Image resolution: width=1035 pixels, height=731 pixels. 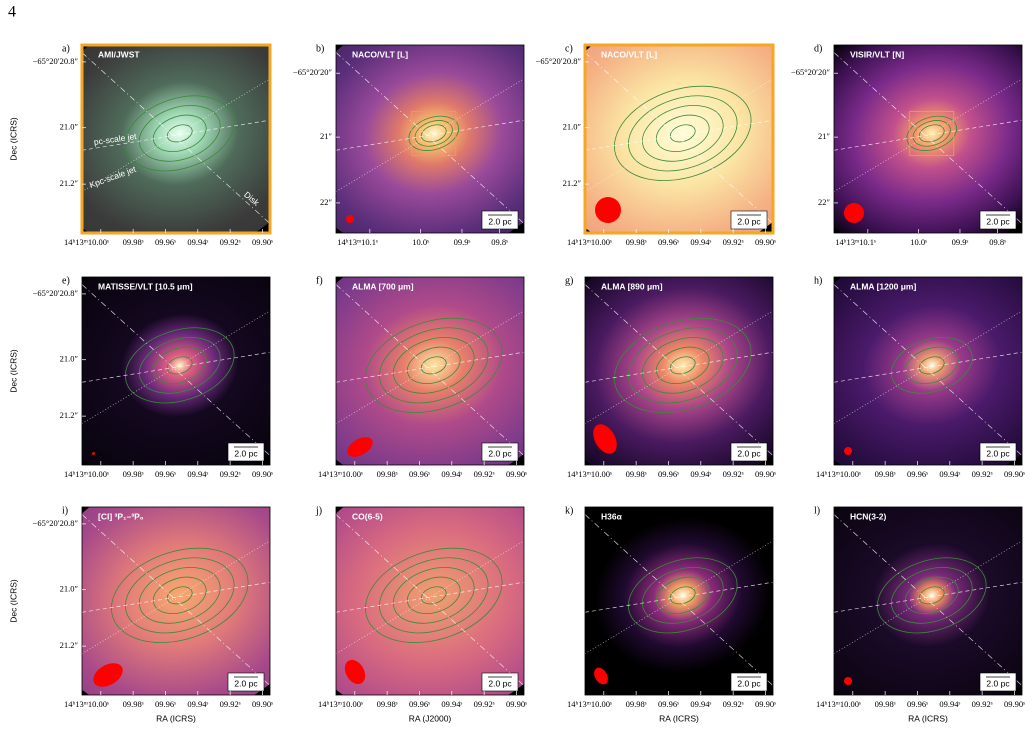 What do you see at coordinates (928, 718) in the screenshot?
I see `x-axis-label: RA (ICRS)` at bounding box center [928, 718].